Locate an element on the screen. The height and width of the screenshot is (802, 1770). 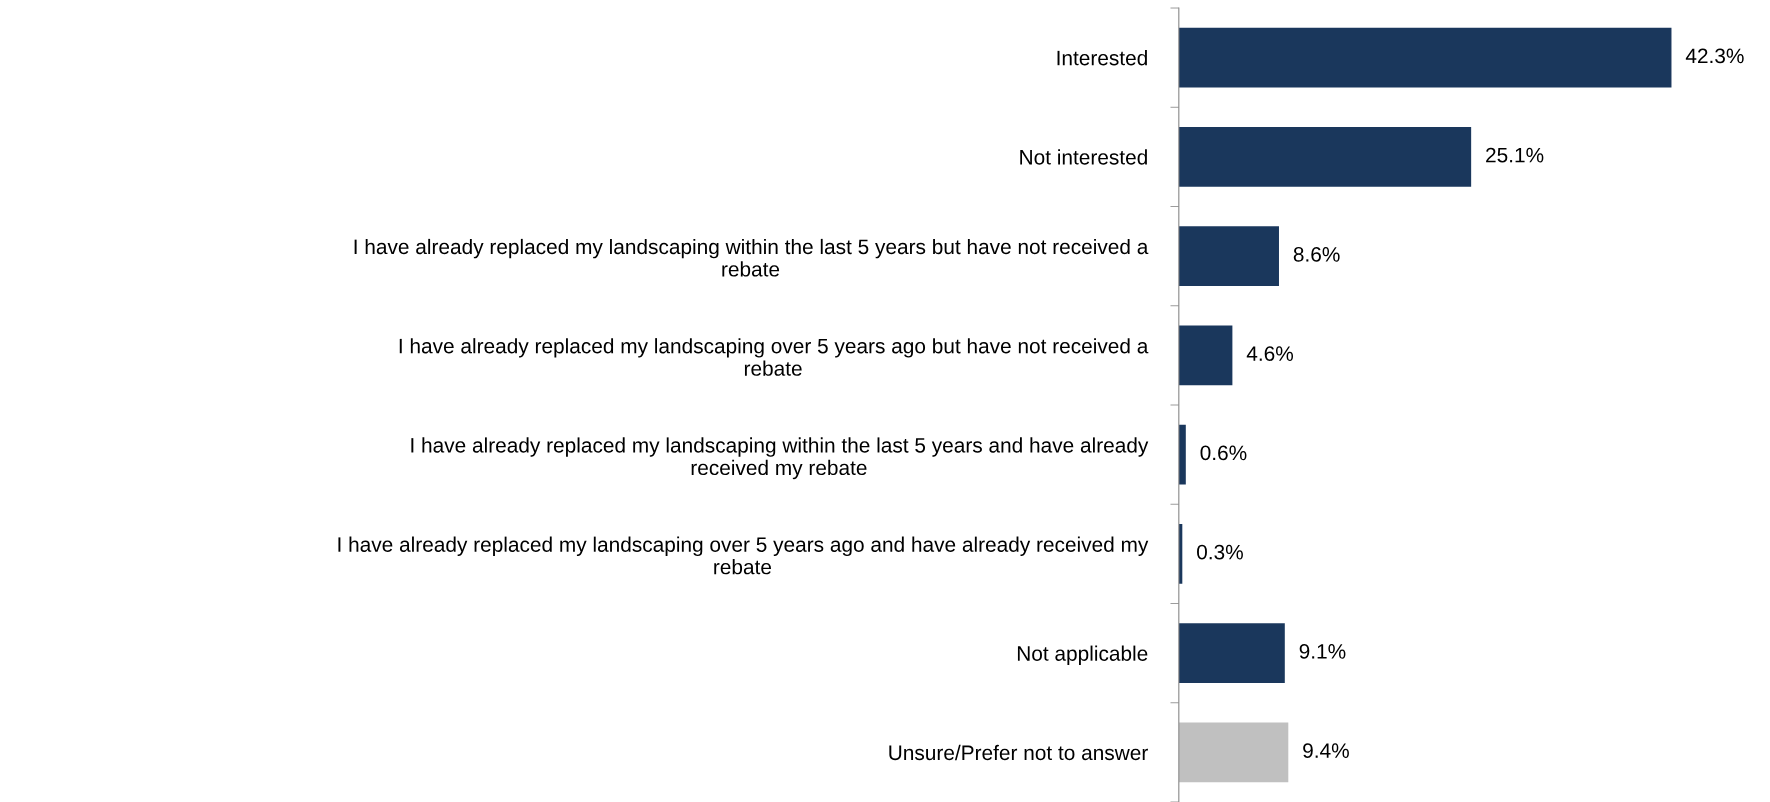
y-tick-label: I have already replaced my landscaping over 5 years ago but have not received a rebate is located at coordinates (774, 357).